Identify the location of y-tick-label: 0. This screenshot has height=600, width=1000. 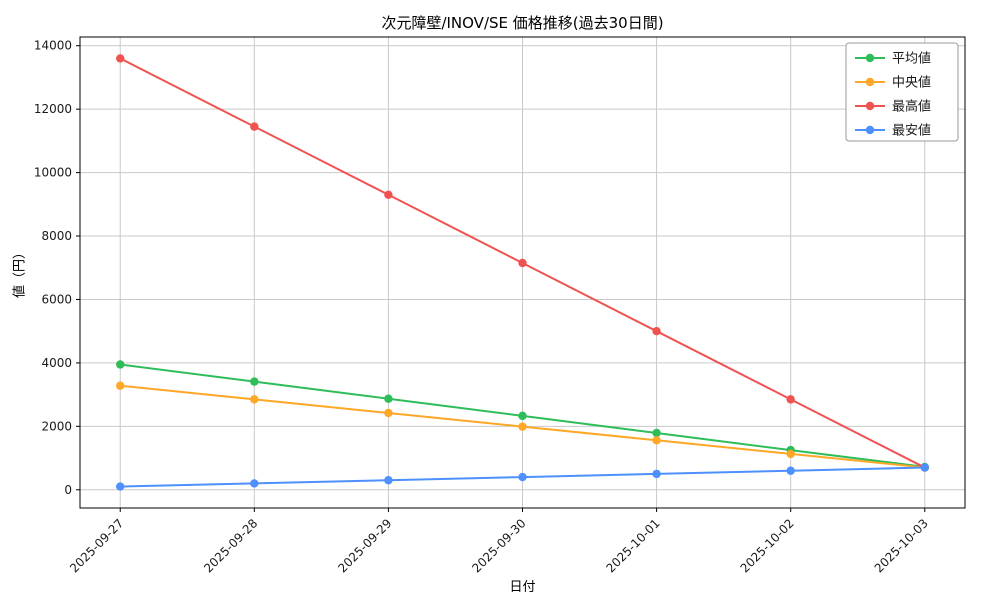
(68, 490).